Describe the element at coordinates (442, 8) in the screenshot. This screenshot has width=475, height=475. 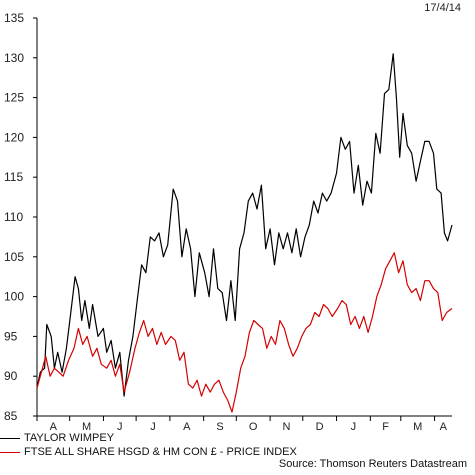
I see `date-stamp: 17/4/14` at that location.